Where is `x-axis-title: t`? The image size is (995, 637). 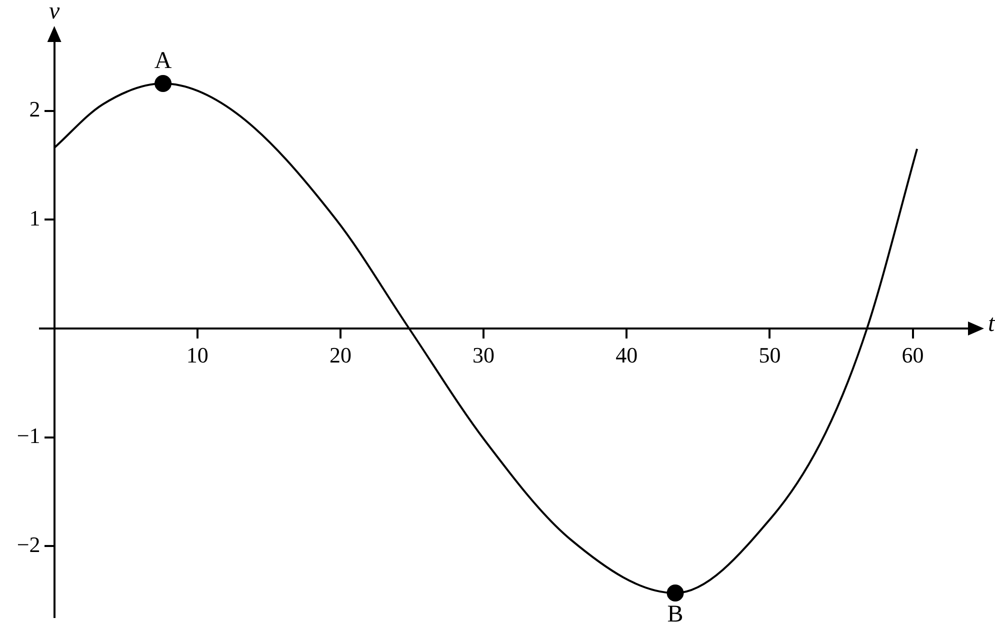 x-axis-title: t is located at coordinates (991, 323).